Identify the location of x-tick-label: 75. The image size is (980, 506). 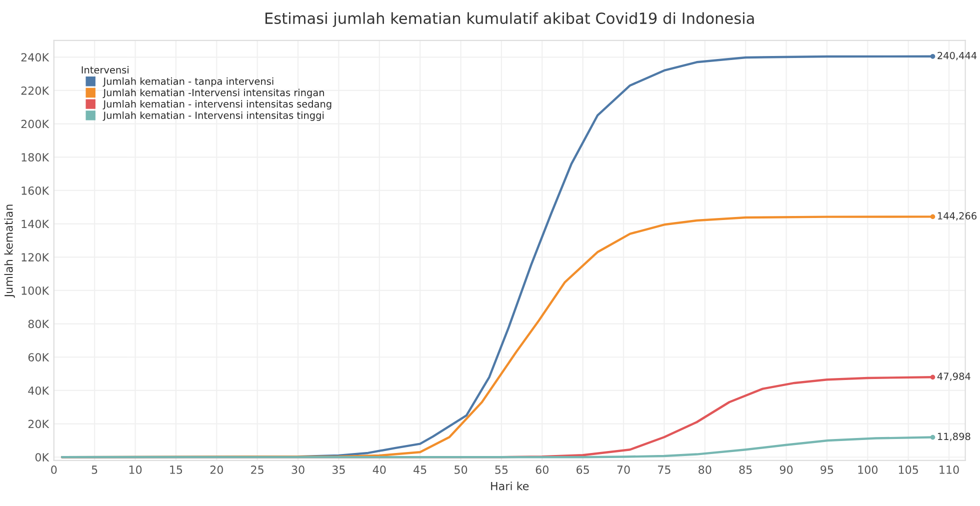
(664, 470).